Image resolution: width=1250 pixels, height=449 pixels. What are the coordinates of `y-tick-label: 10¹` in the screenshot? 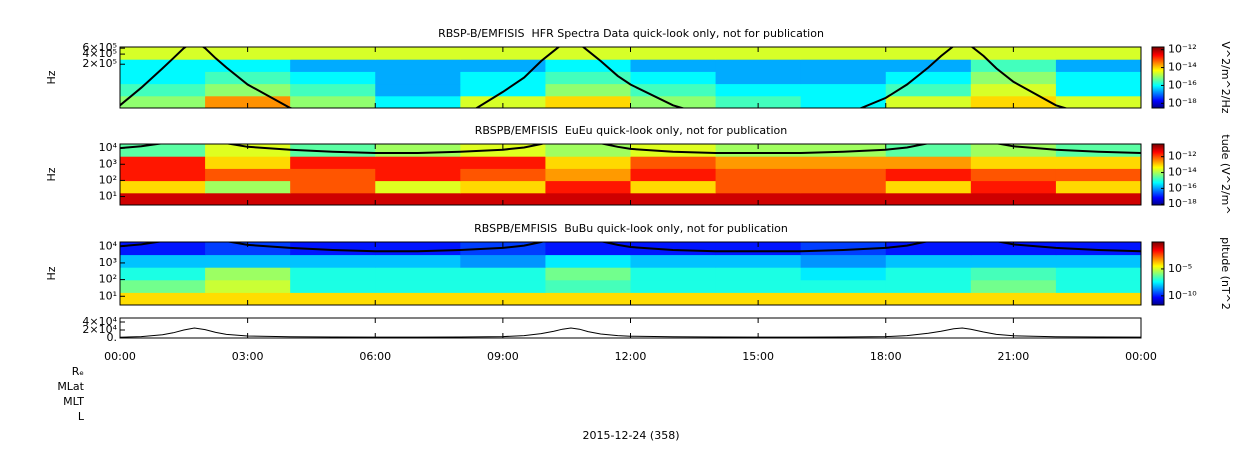 It's located at (108, 196).